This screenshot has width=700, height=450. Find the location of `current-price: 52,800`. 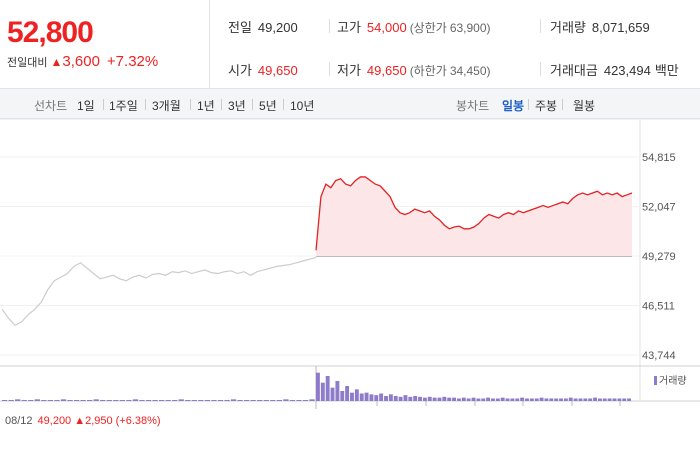

current-price: 52,800 is located at coordinates (50, 32).